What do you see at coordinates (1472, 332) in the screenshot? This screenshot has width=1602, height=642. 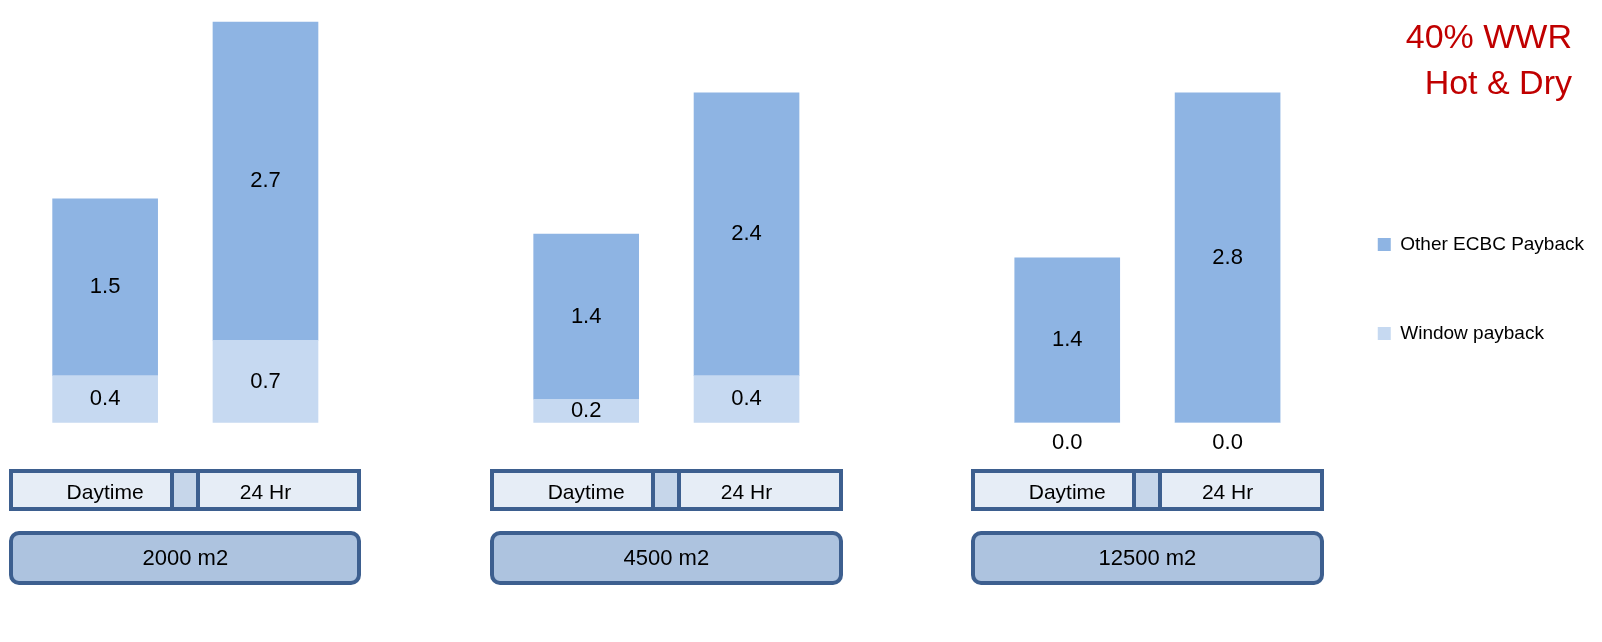 I see `legend-label: Window payback` at bounding box center [1472, 332].